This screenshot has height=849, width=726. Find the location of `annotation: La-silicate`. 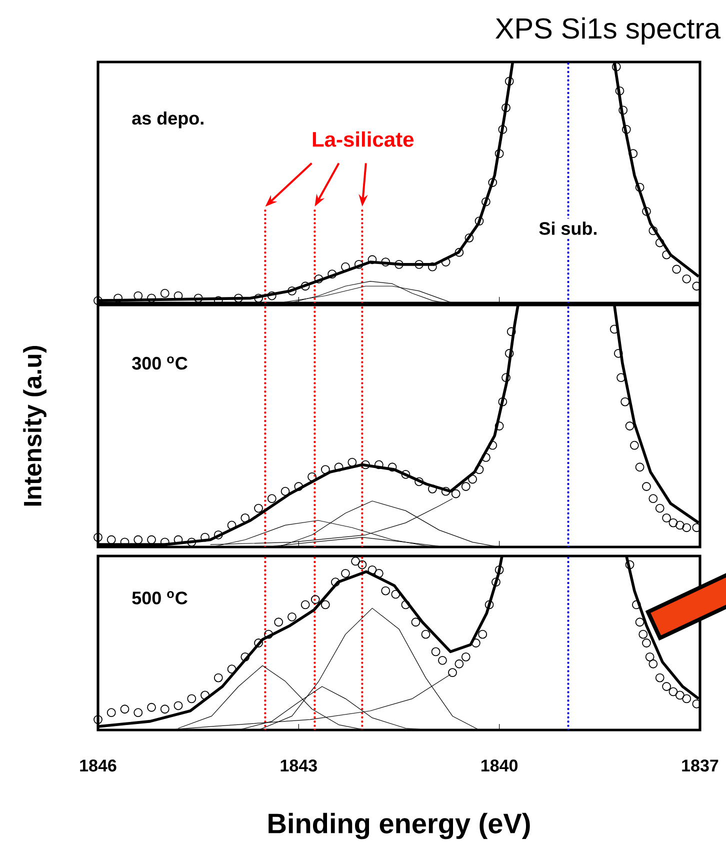

annotation: La-silicate is located at coordinates (363, 139).